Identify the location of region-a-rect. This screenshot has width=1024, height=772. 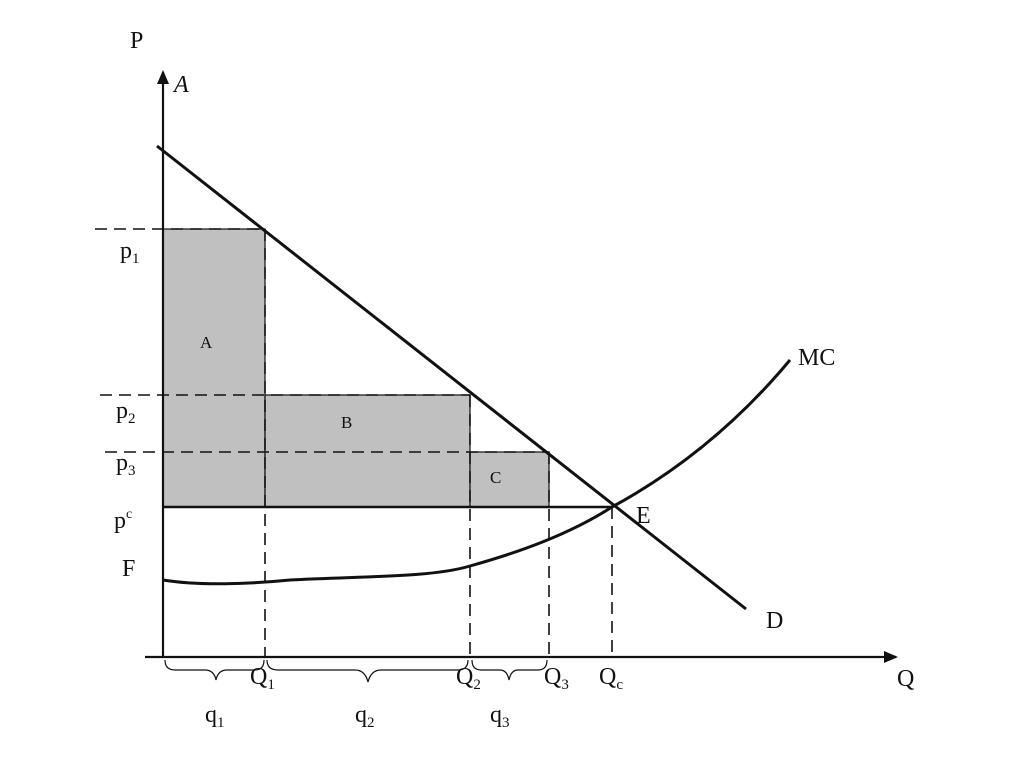
(214, 368).